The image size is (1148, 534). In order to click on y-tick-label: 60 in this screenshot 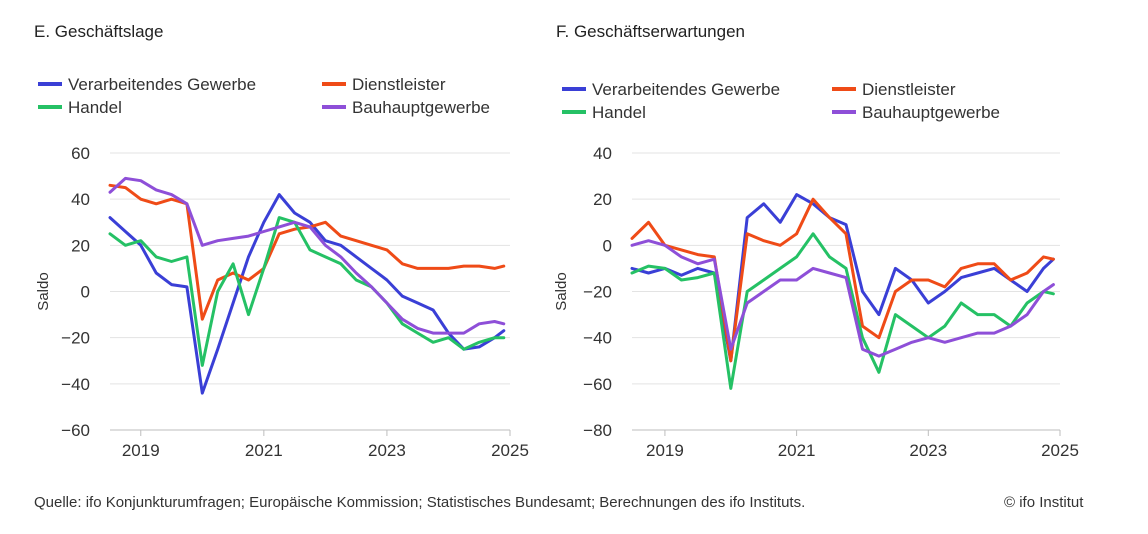, I will do `click(80, 153)`.